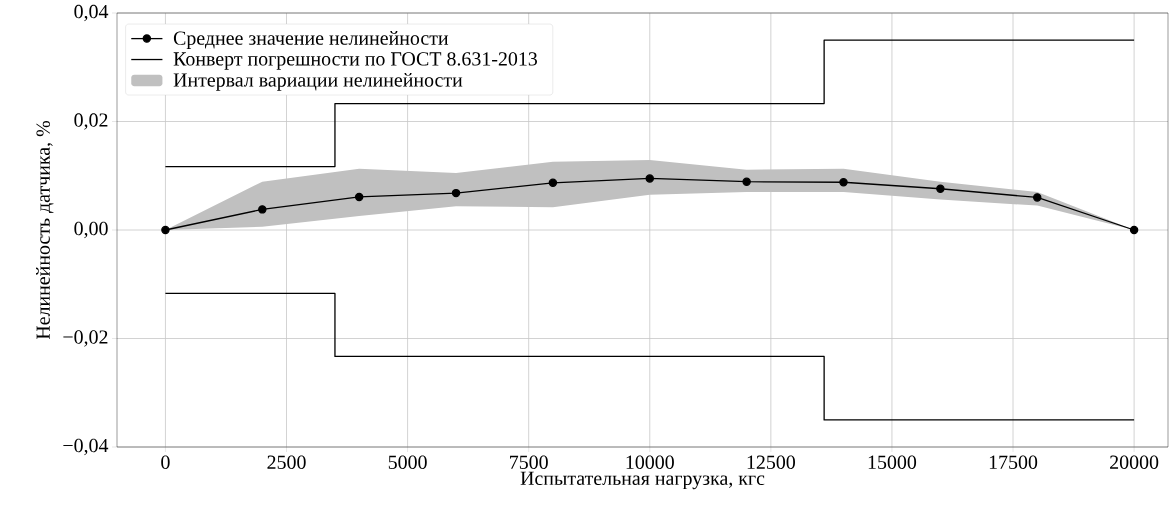 The width and height of the screenshot is (1170, 510). What do you see at coordinates (91, 13) in the screenshot?
I see `y-tick-label: 0,04` at bounding box center [91, 13].